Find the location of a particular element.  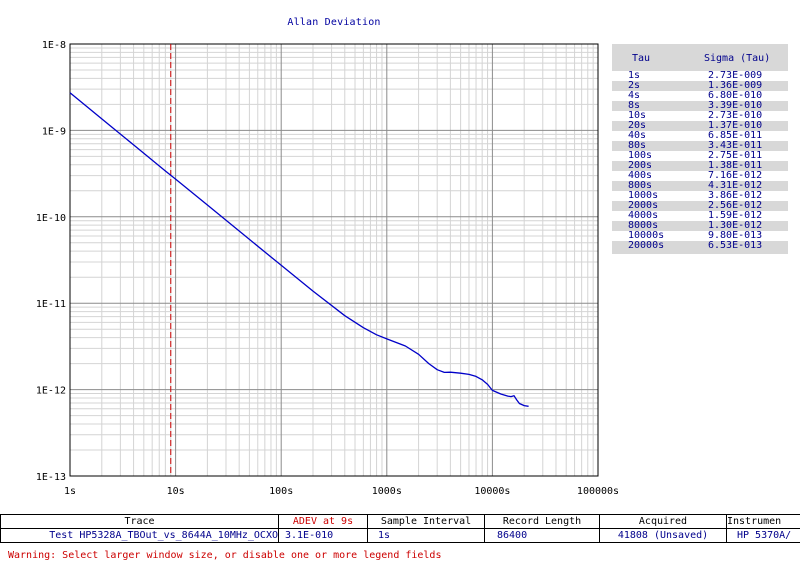

legend-row: 4s 6.80E-010 is located at coordinates (700, 96).